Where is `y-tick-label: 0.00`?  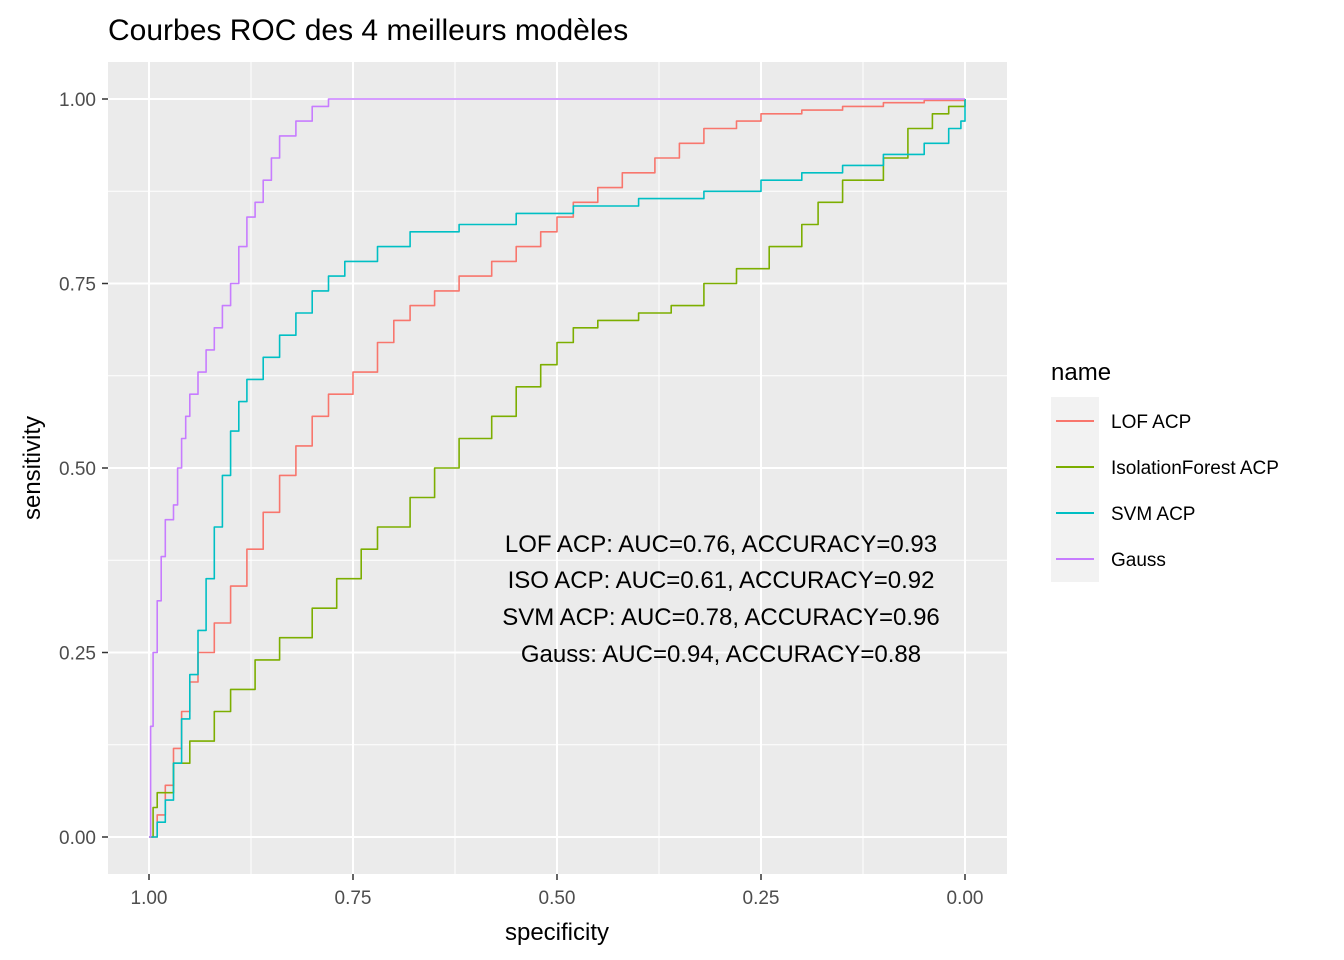
y-tick-label: 0.00 is located at coordinates (77, 838).